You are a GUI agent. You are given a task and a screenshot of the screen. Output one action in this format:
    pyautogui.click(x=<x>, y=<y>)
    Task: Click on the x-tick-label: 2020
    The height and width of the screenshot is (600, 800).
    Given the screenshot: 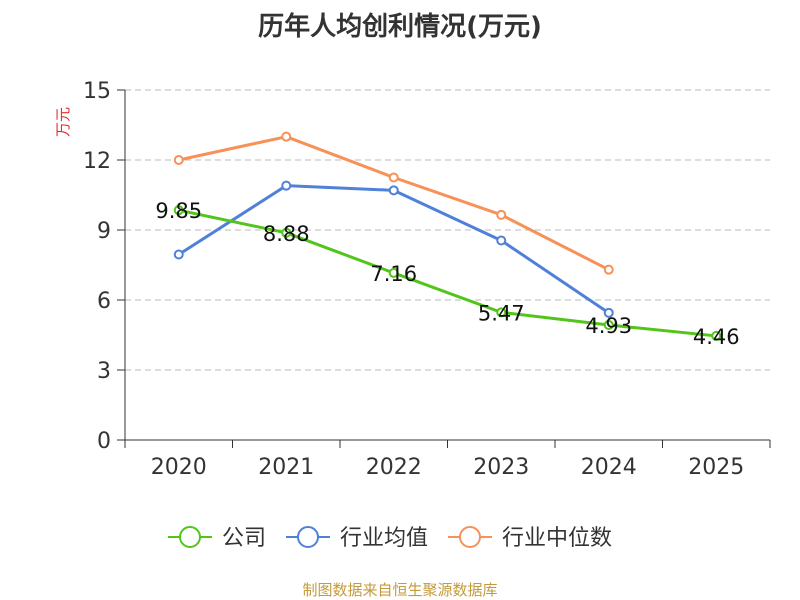 What is the action you would take?
    pyautogui.click(x=179, y=467)
    